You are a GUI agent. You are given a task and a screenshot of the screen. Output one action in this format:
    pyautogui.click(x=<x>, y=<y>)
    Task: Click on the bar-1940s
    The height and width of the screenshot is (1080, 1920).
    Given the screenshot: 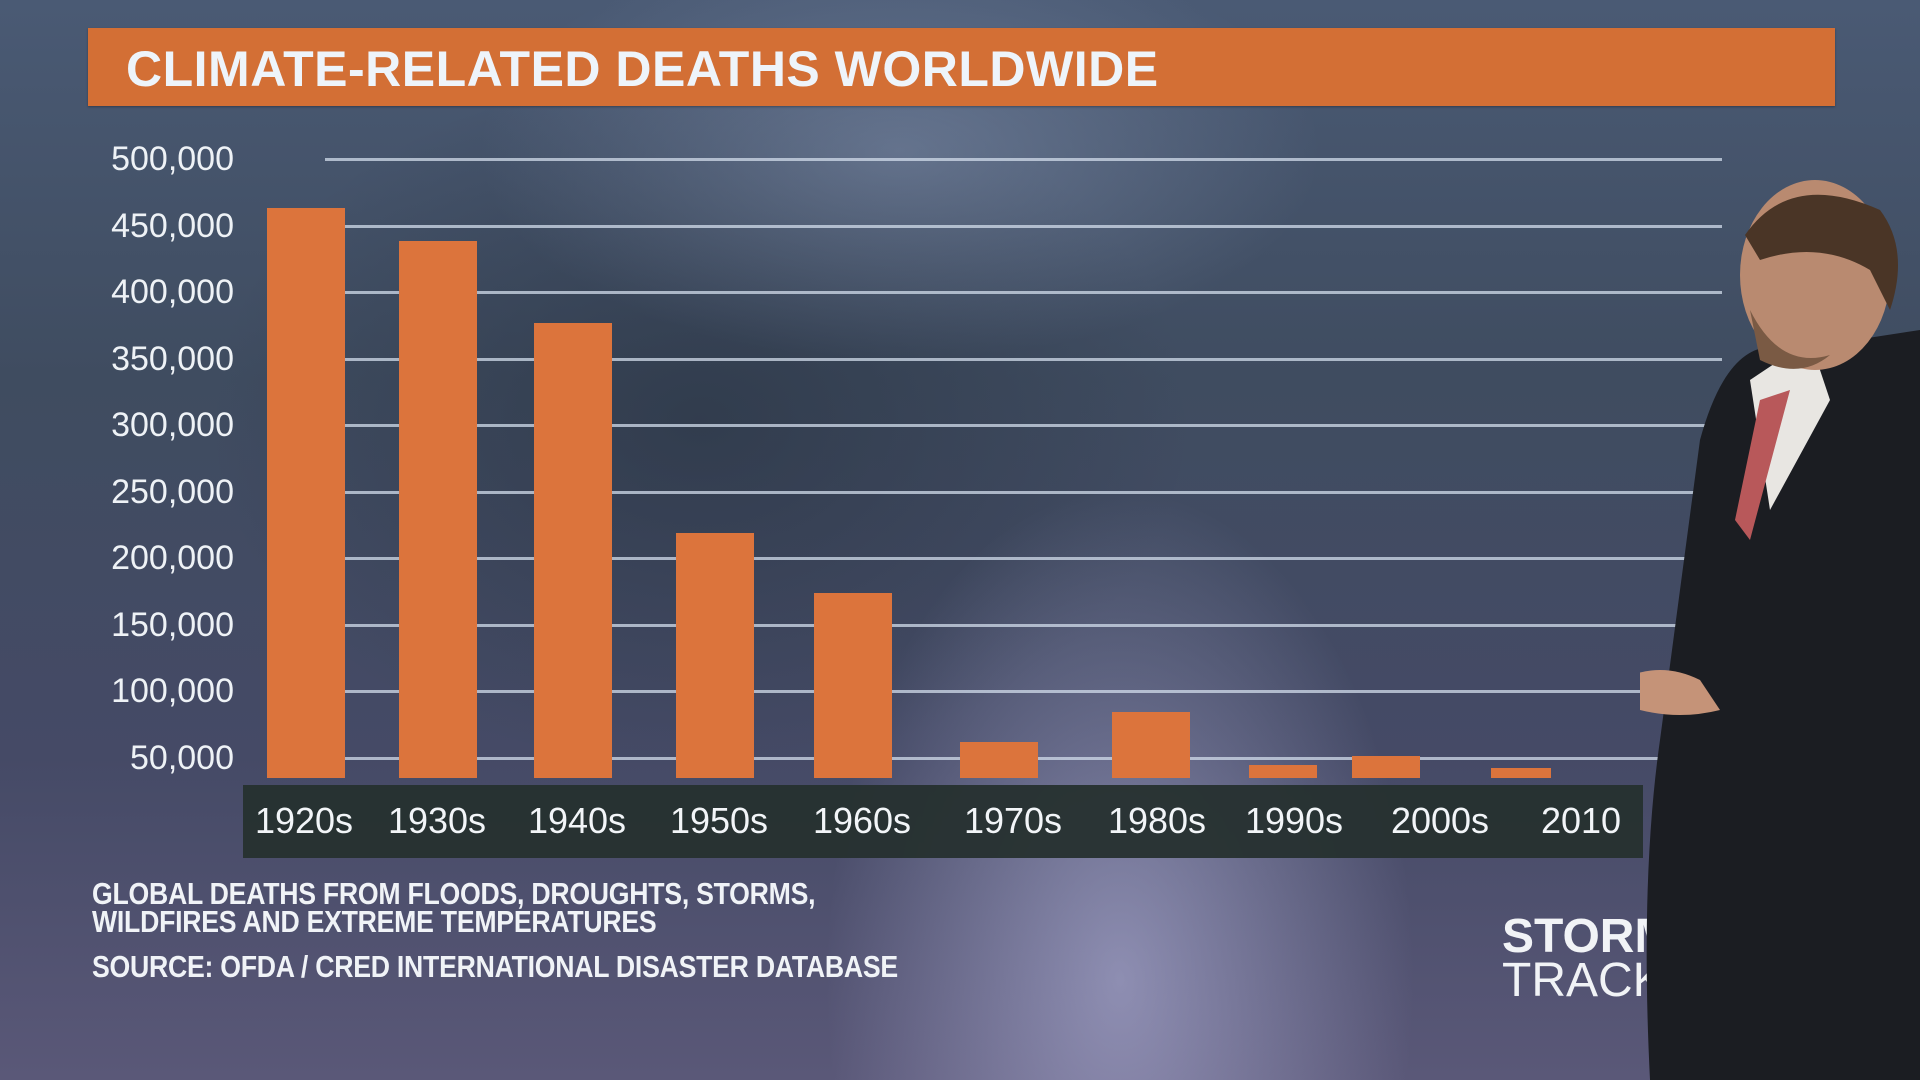 What is the action you would take?
    pyautogui.click(x=573, y=550)
    